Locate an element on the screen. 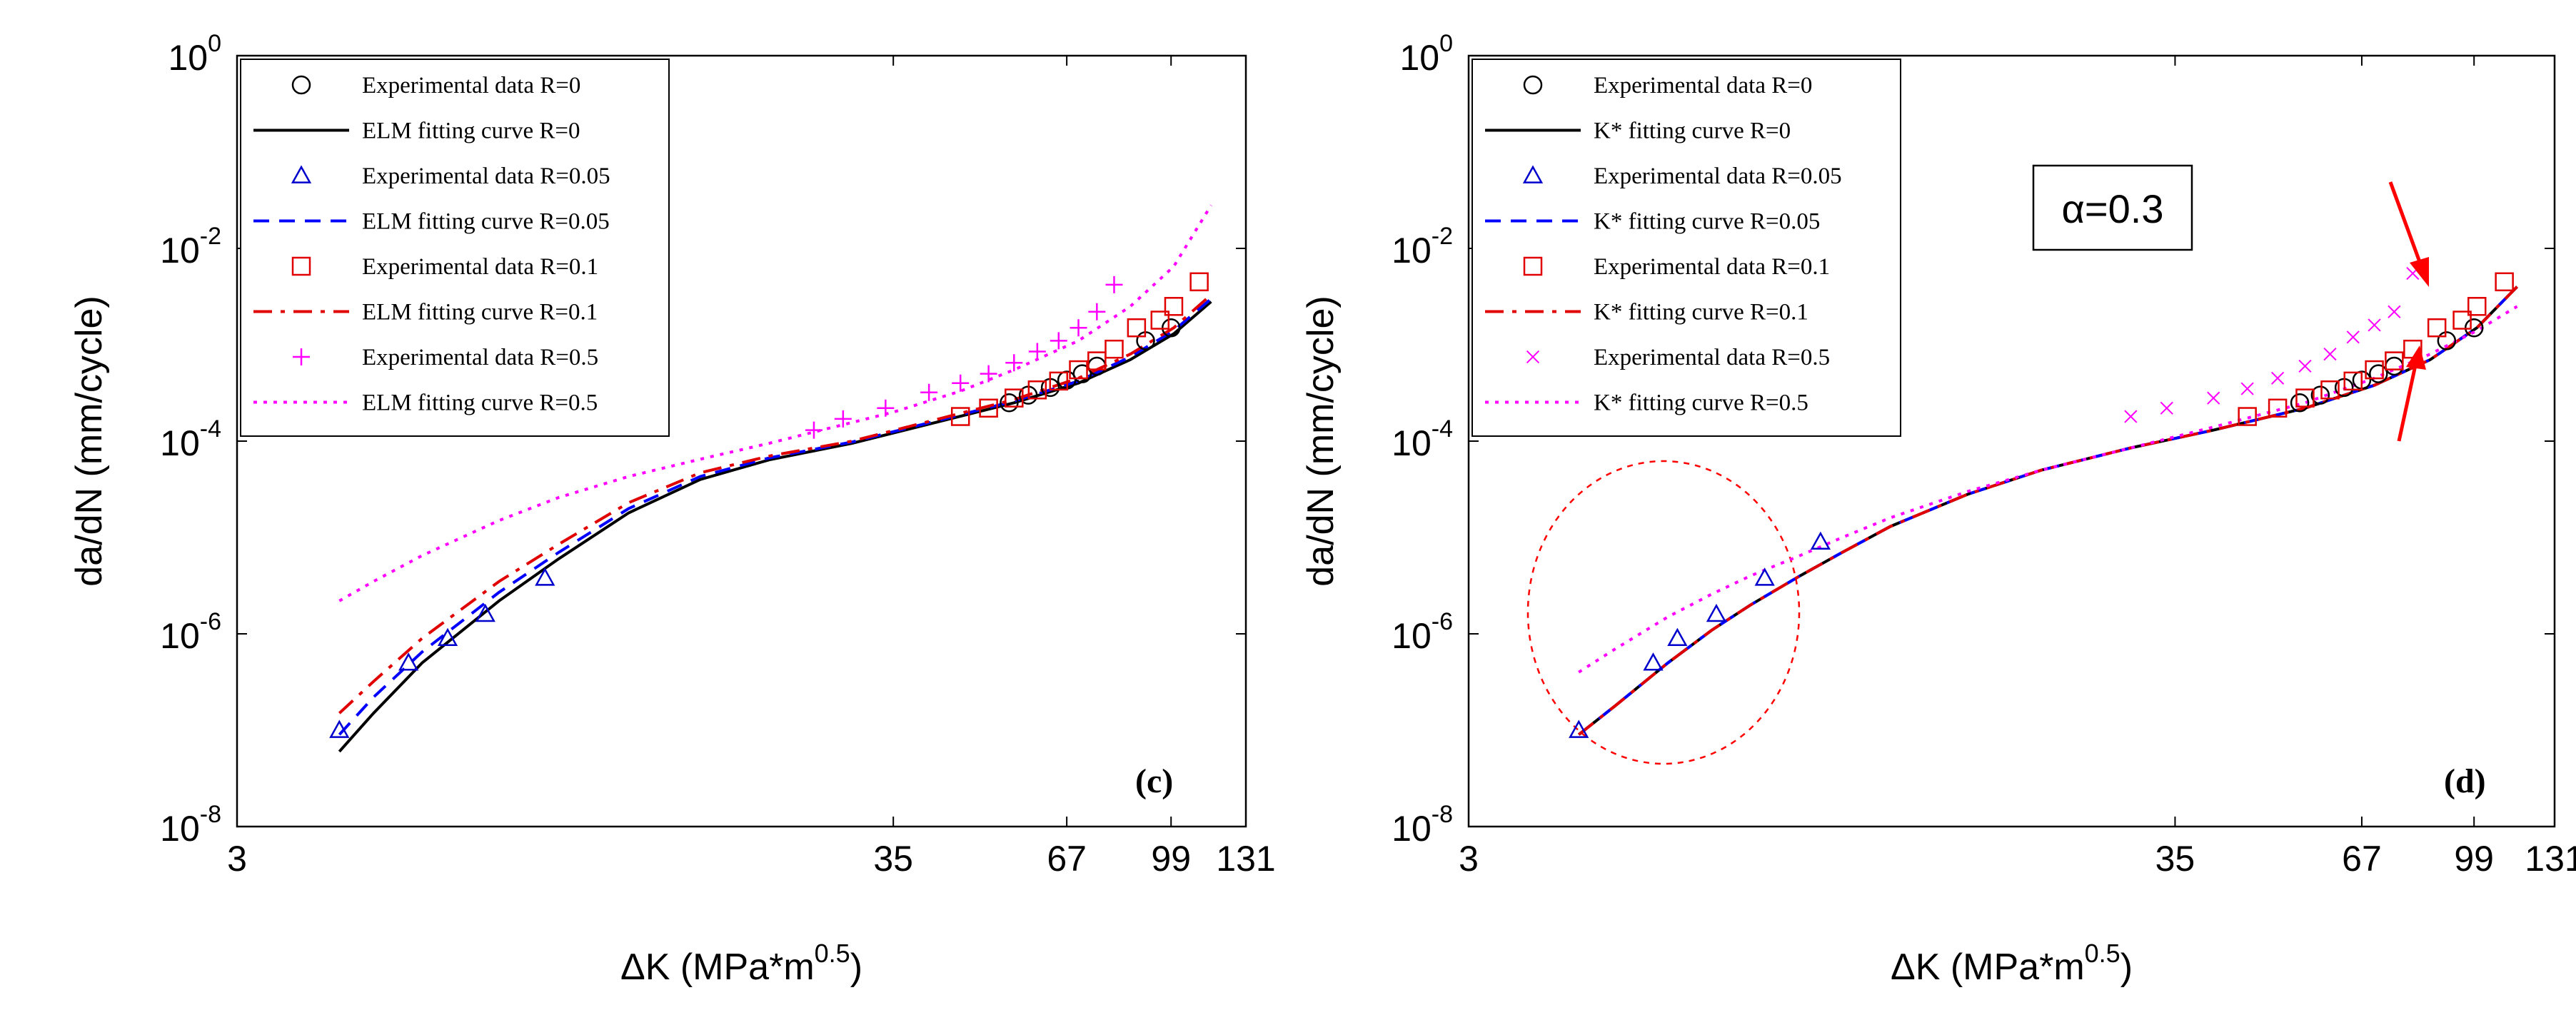 Image resolution: width=2576 pixels, height=1010 pixels. legend-label: ELM fitting curve R=0.05 is located at coordinates (486, 222).